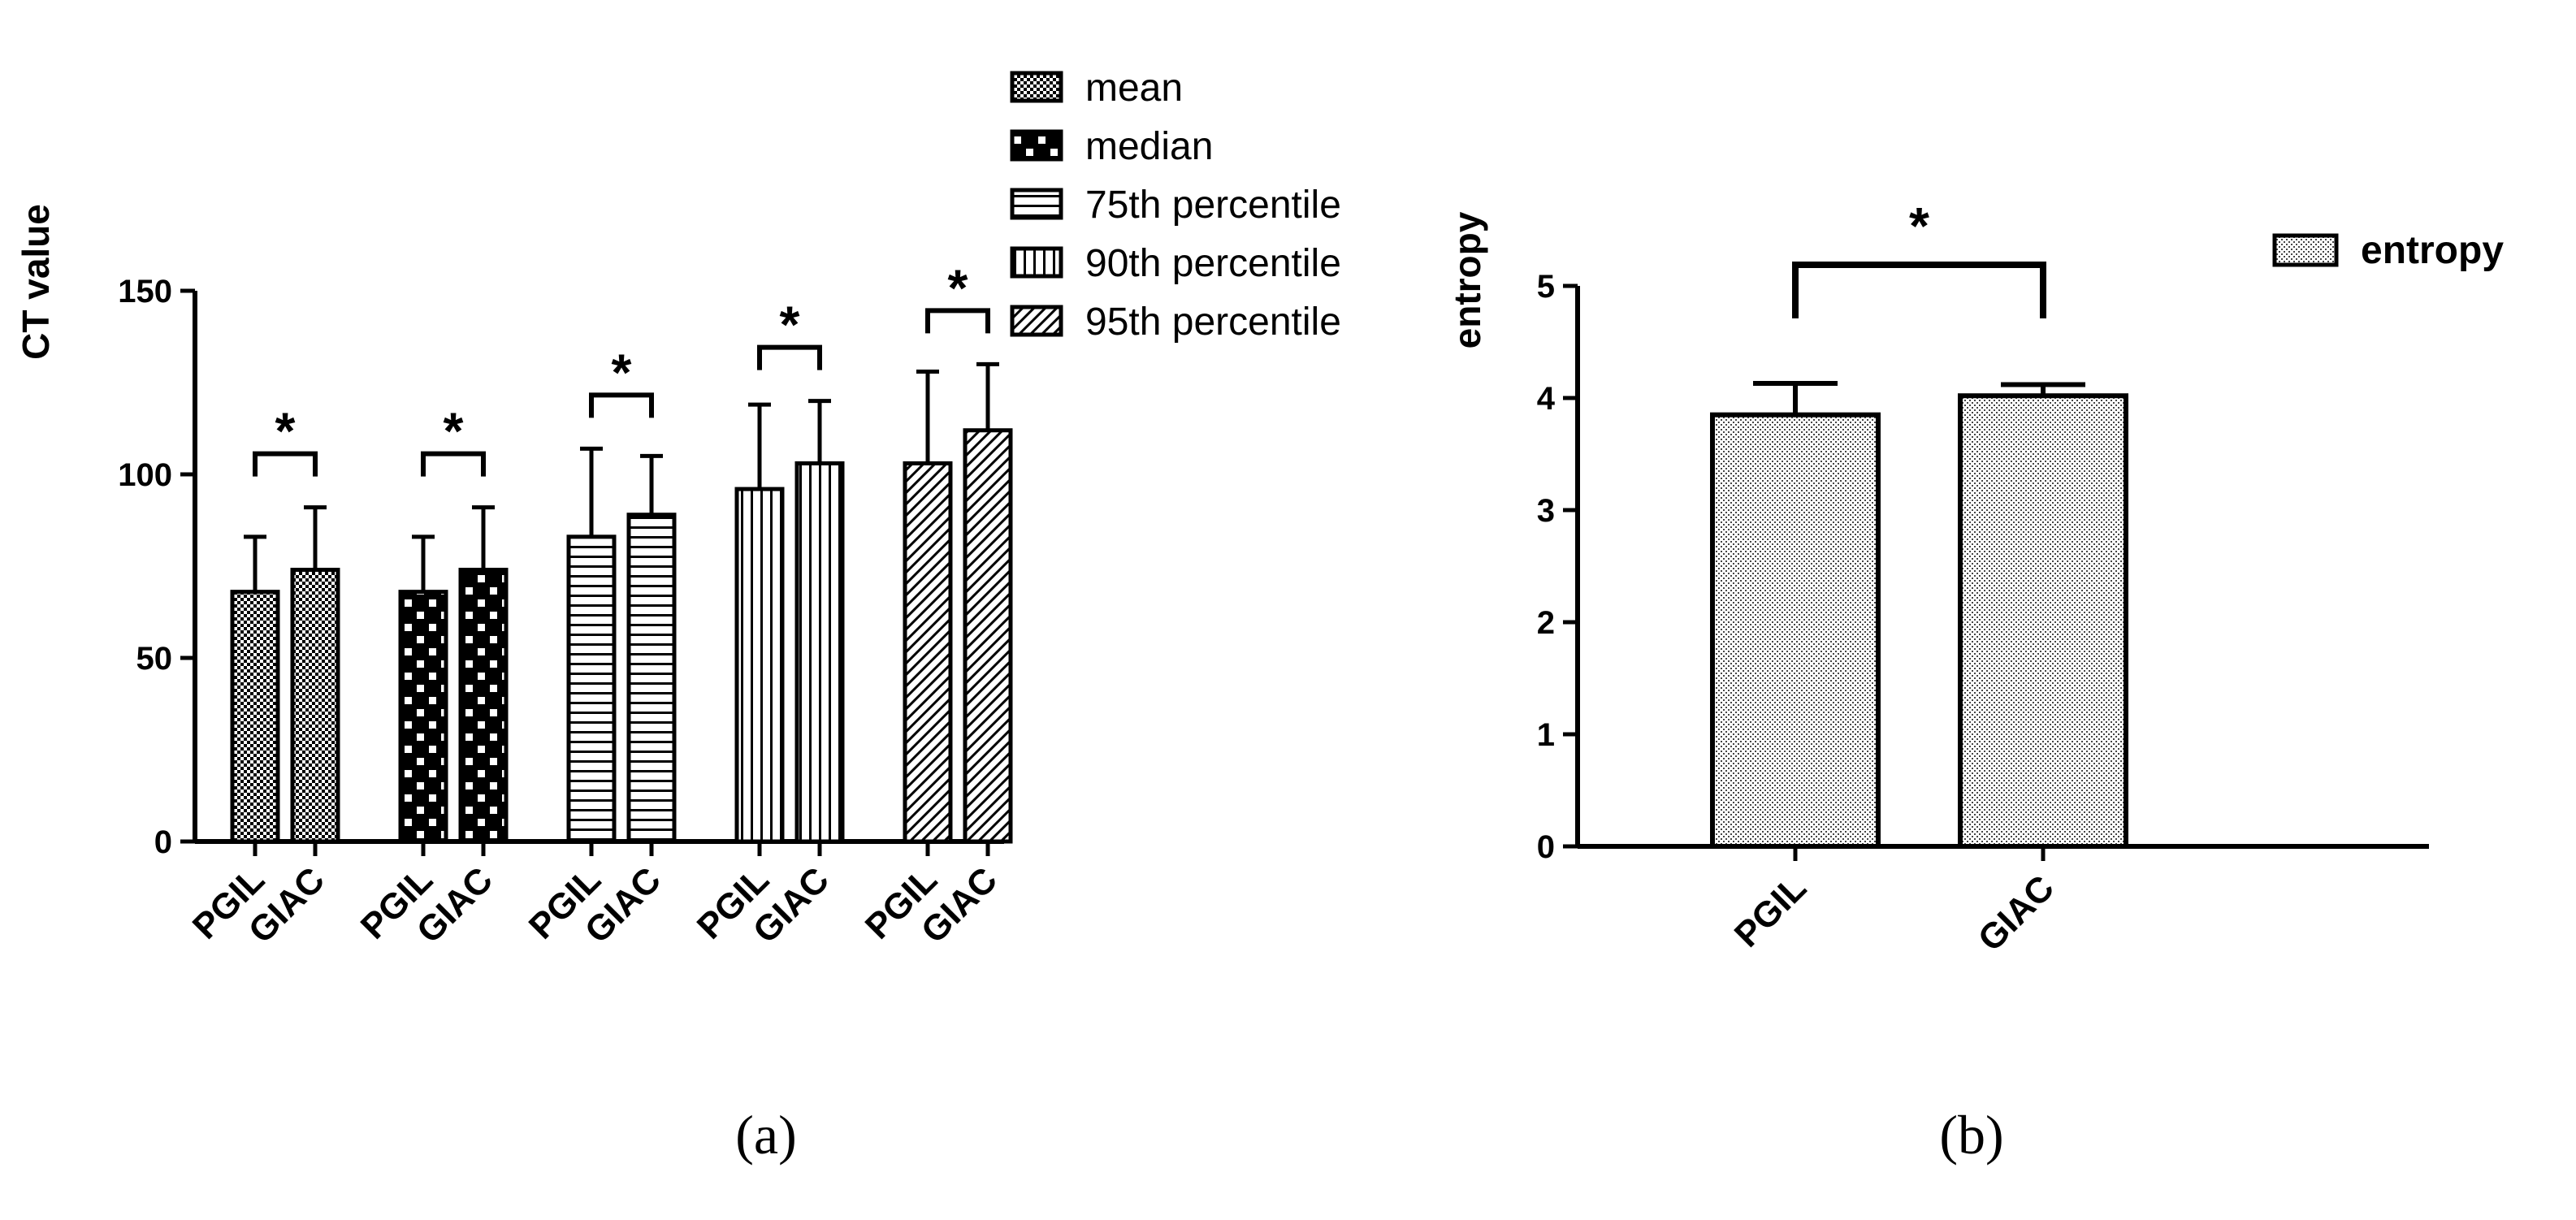 The width and height of the screenshot is (2576, 1220). I want to click on caption-a: (a), so click(766, 1135).